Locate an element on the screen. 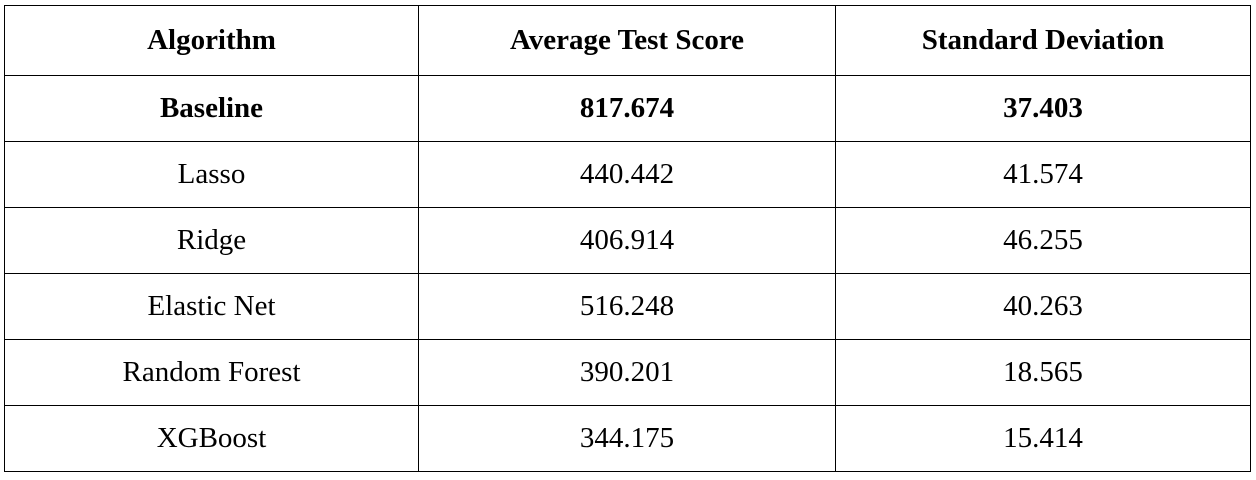 The image size is (1256, 480). average-test-score-cell: 390.201 is located at coordinates (627, 372).